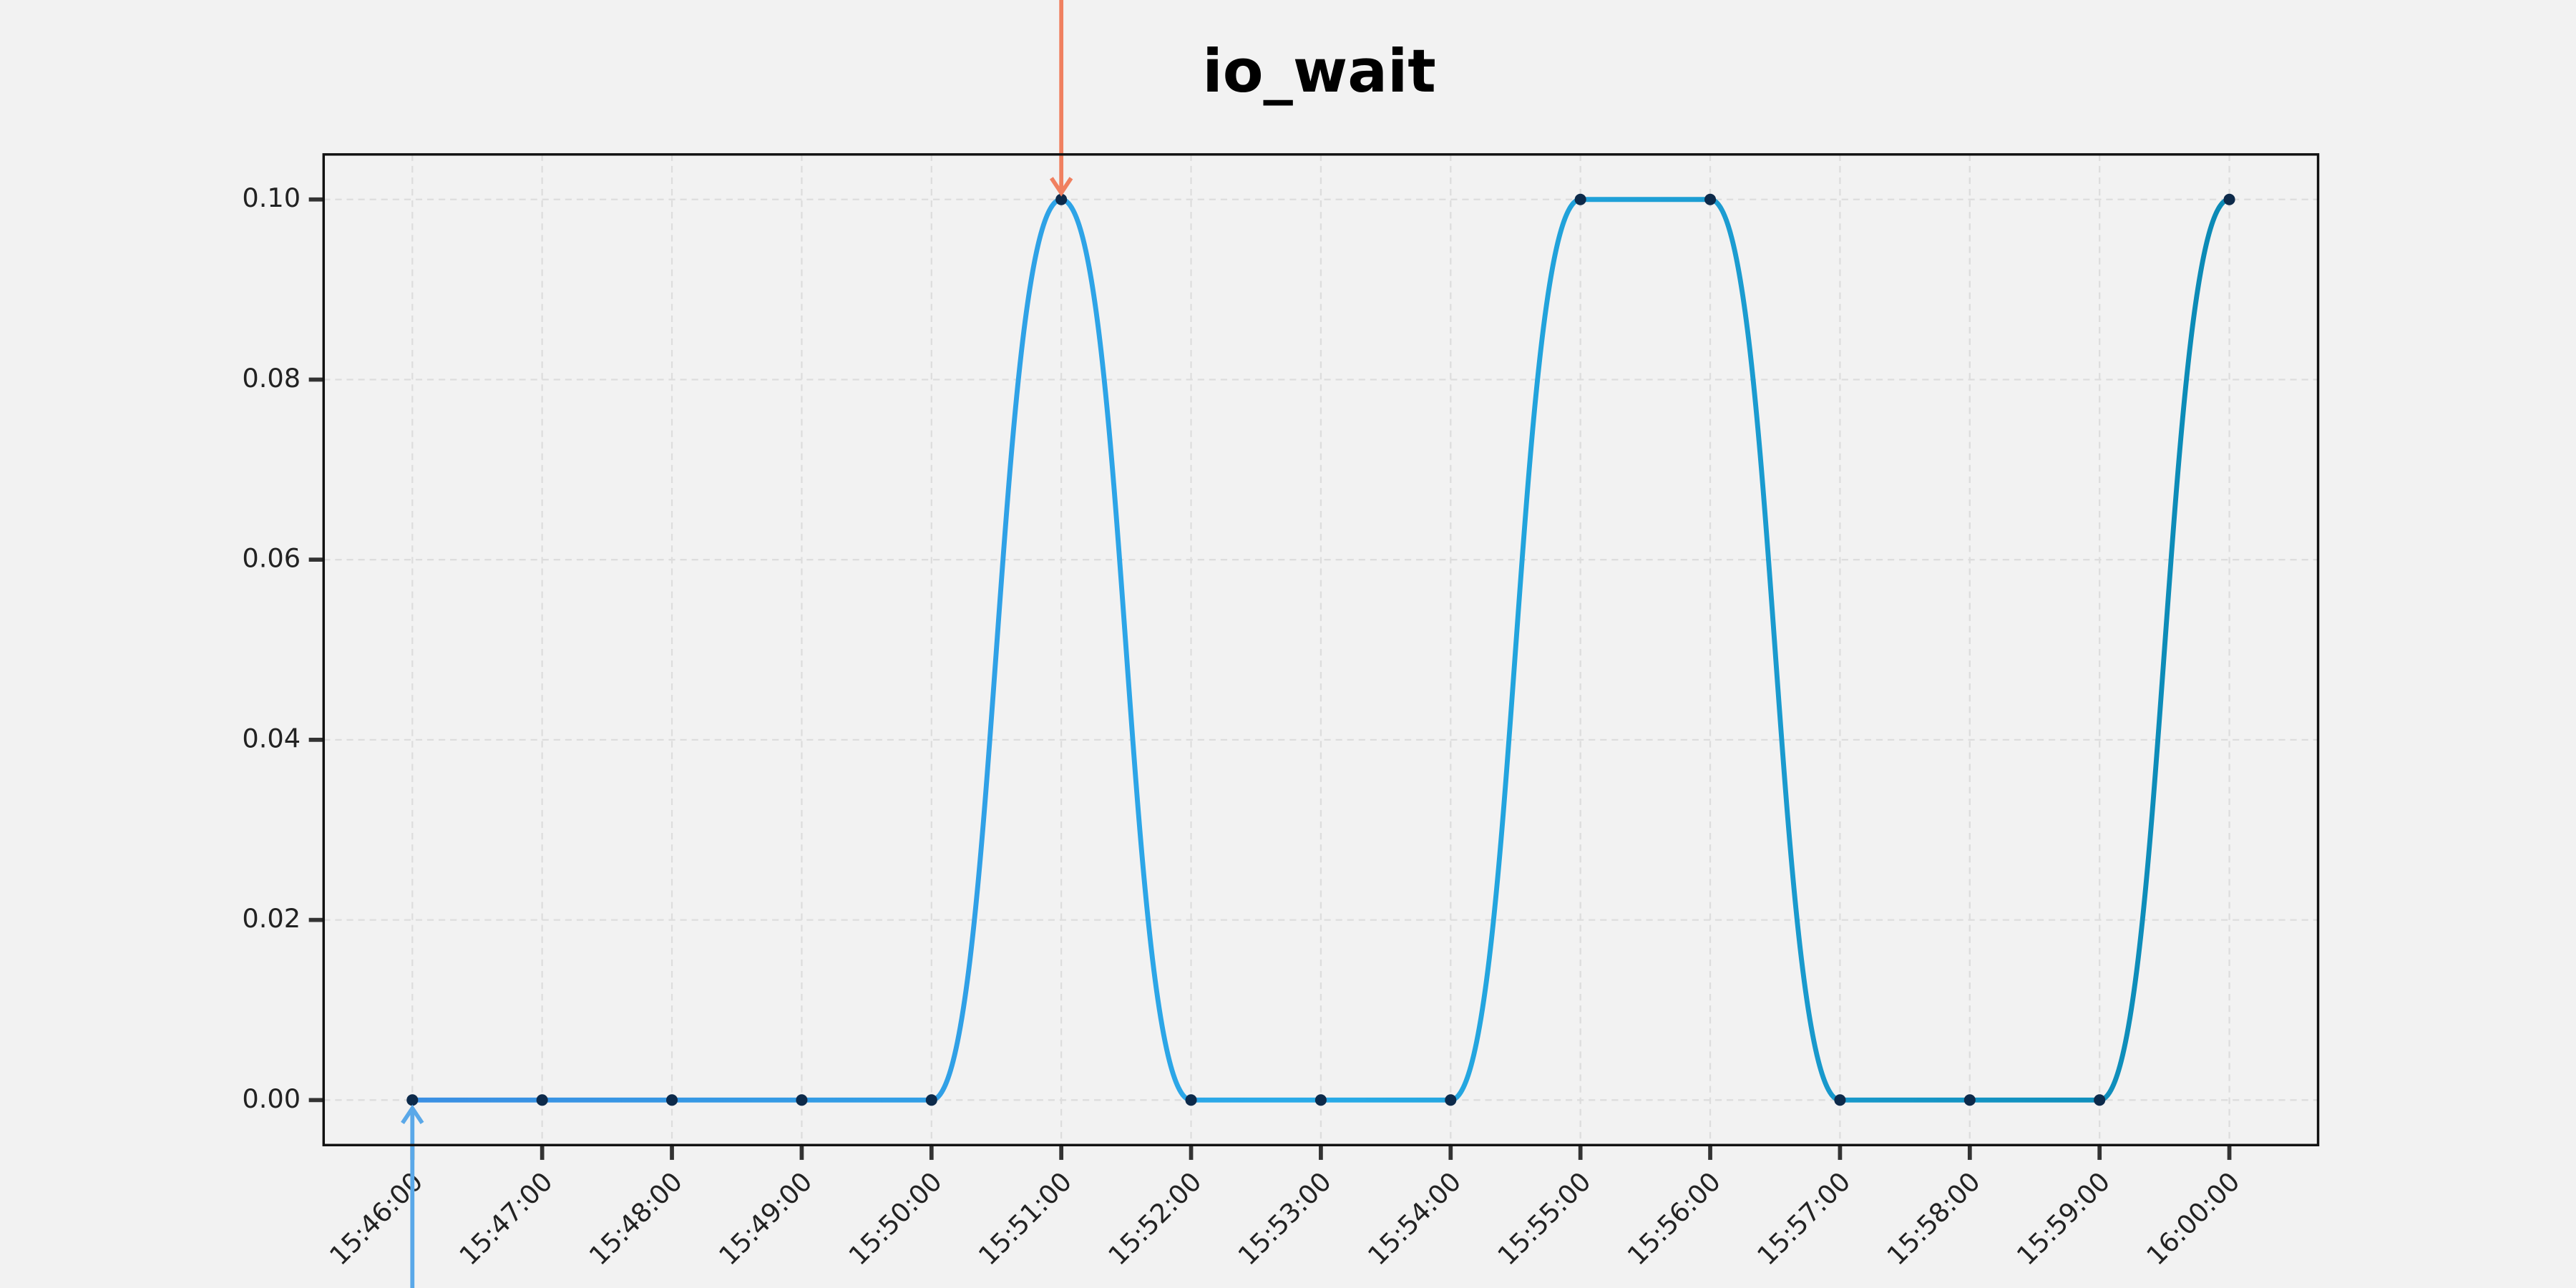 This screenshot has height=1288, width=2576. Describe the element at coordinates (271, 558) in the screenshot. I see `y-tick-label: 0.06` at that location.